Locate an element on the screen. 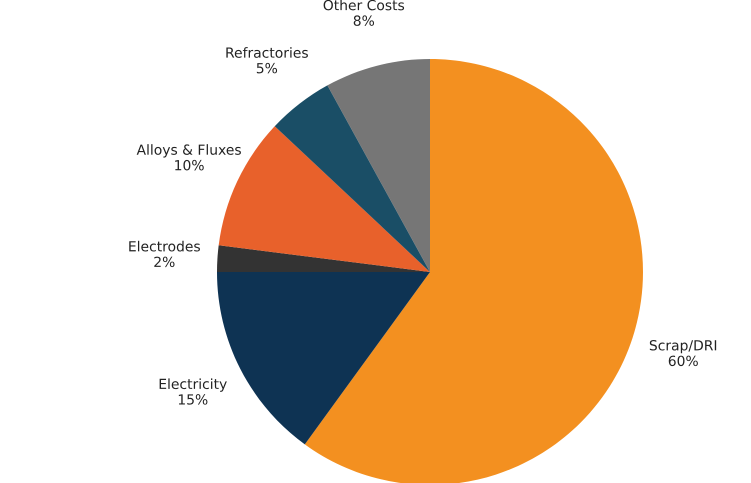 The width and height of the screenshot is (751, 483). data-label: 60% is located at coordinates (683, 361).